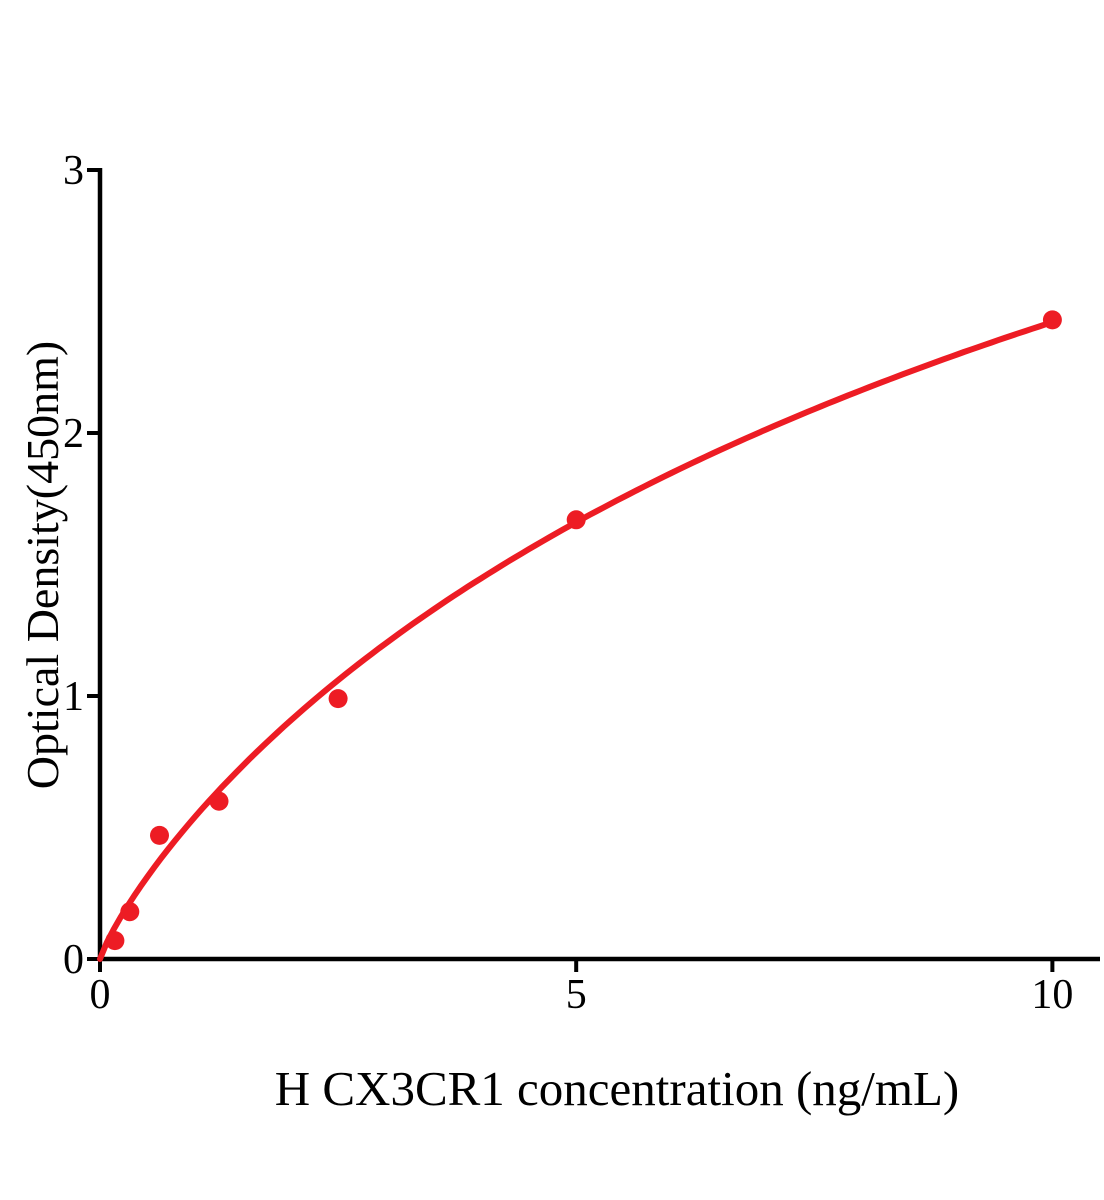 This screenshot has width=1104, height=1200. What do you see at coordinates (617, 1088) in the screenshot?
I see `x-axis-title: H CX3CR1 concentration (ng/mL)` at bounding box center [617, 1088].